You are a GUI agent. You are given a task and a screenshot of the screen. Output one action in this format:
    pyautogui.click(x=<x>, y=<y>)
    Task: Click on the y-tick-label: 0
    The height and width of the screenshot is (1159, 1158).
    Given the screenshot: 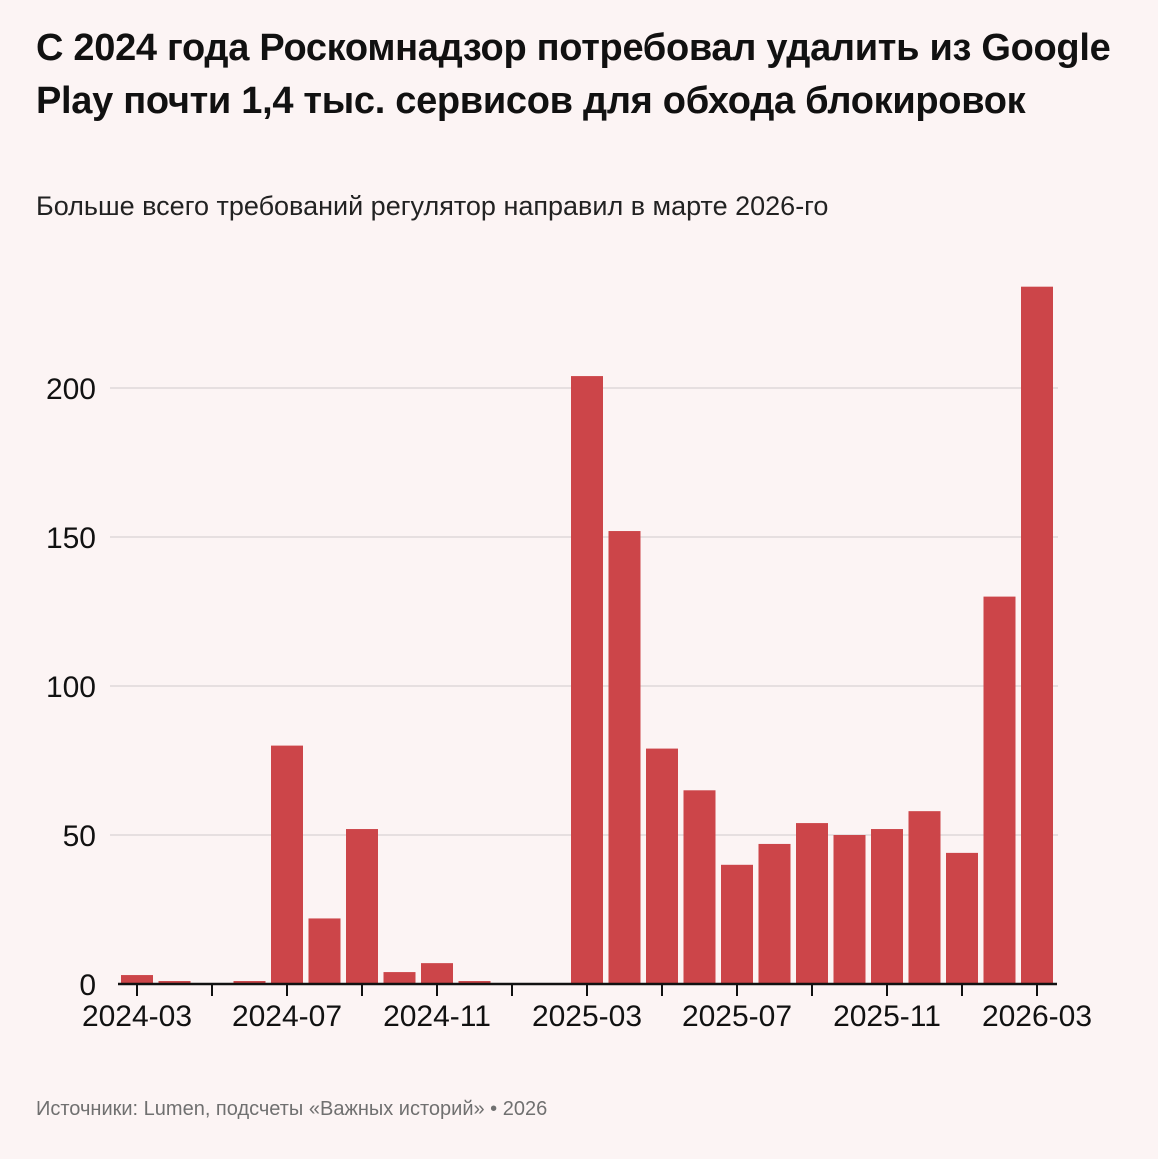 What is the action you would take?
    pyautogui.click(x=87, y=985)
    